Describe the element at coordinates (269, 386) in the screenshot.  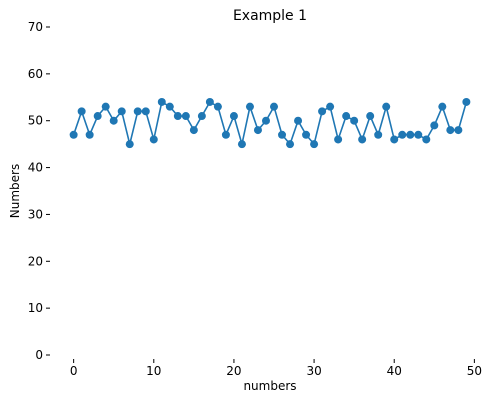
I see `x-axis-label: numbers` at that location.